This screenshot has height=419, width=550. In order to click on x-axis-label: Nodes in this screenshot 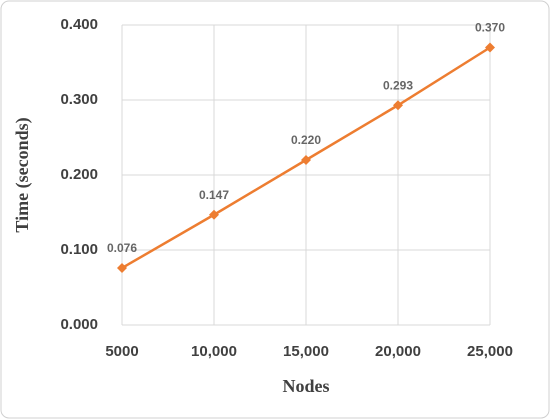, I will do `click(305, 386)`.